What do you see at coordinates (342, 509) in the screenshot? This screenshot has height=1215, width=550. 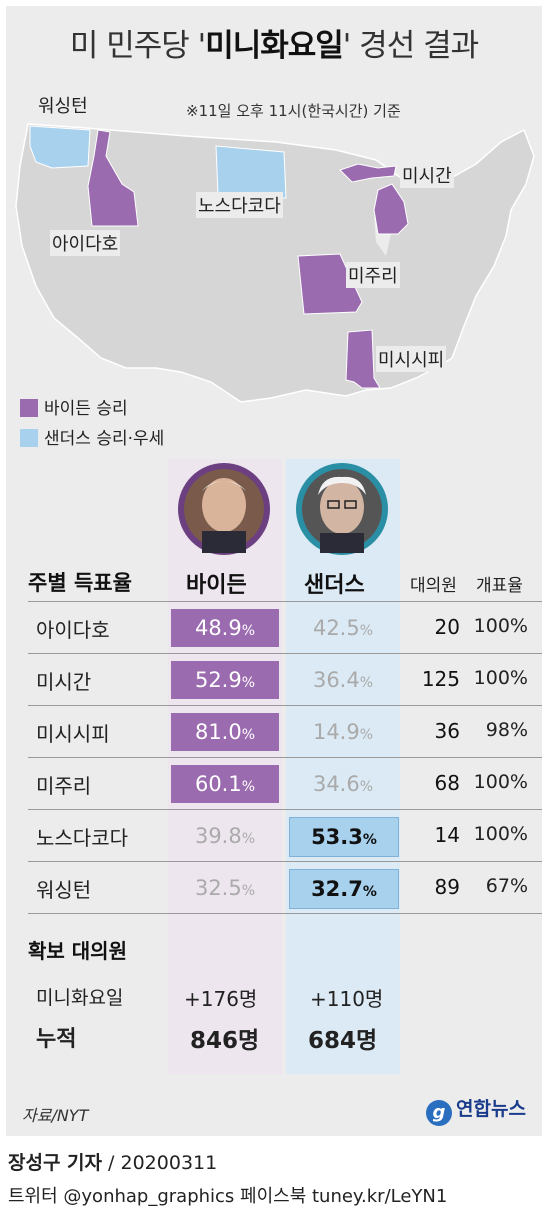 I see `sanders-portrait` at bounding box center [342, 509].